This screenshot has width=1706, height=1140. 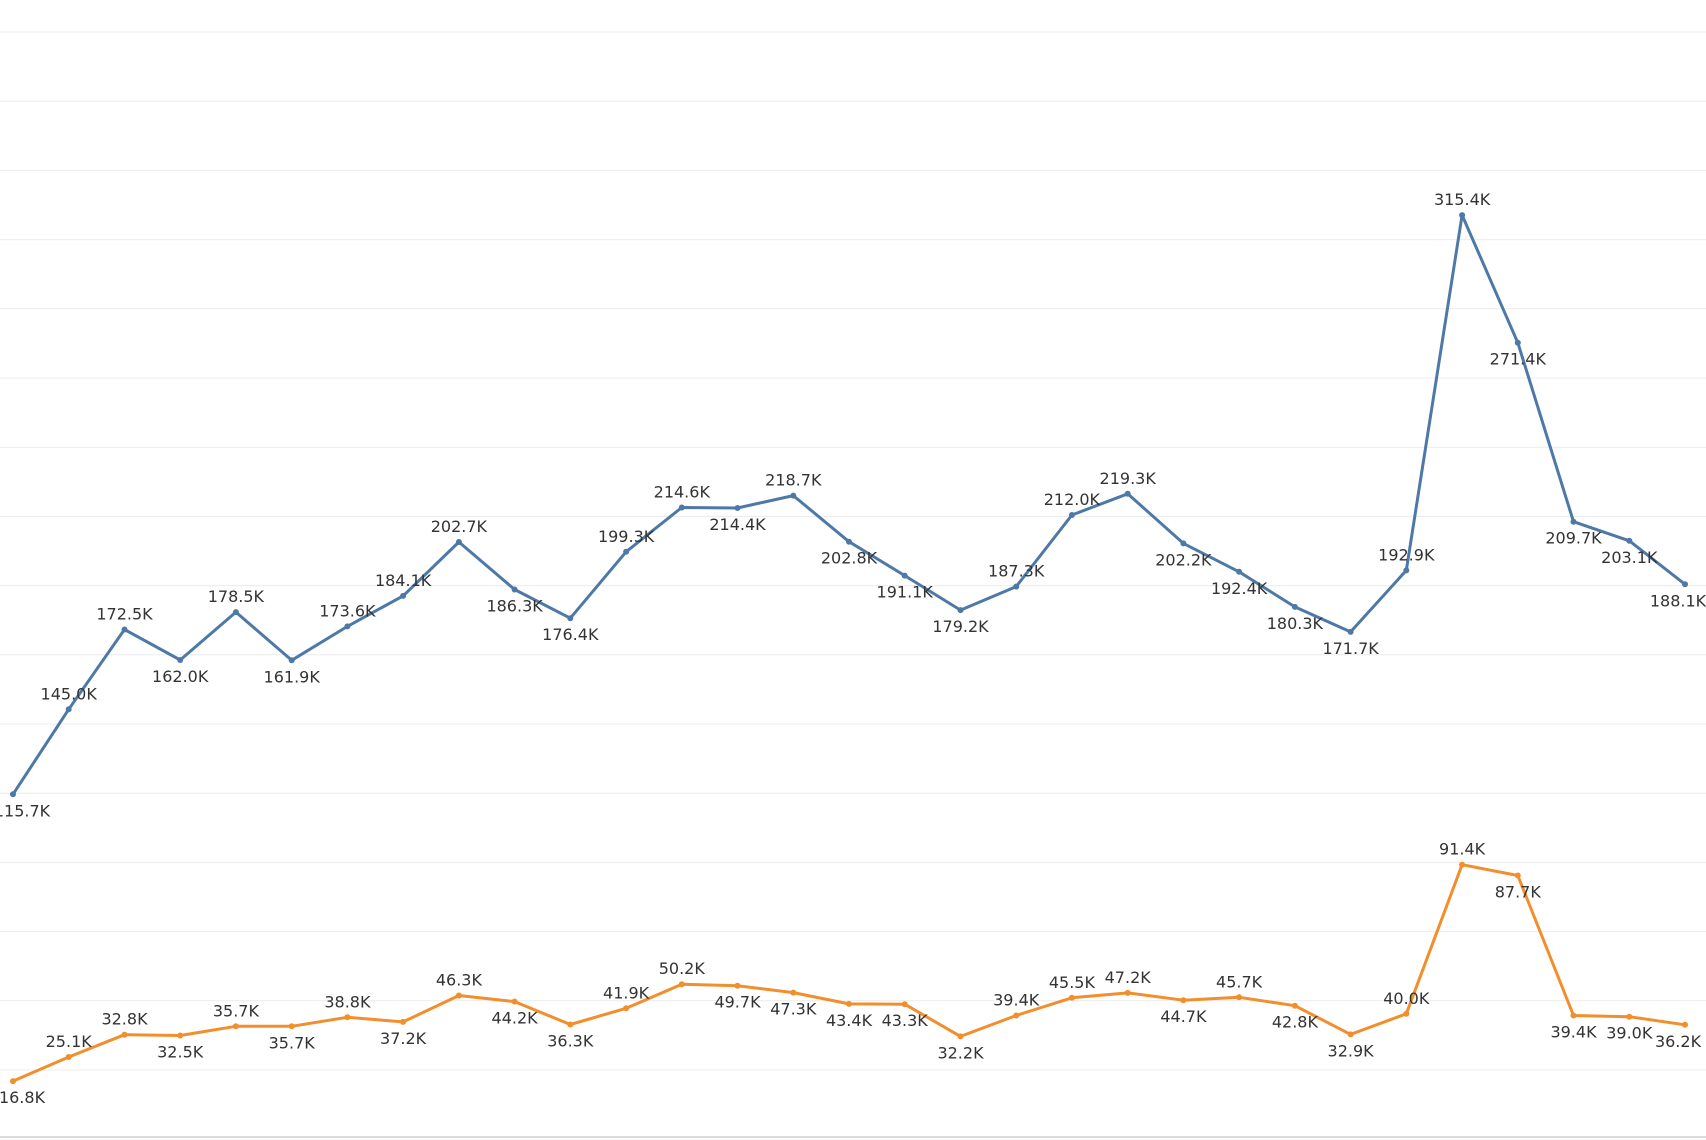 What do you see at coordinates (180, 676) in the screenshot?
I see `data-label: 162.0K` at bounding box center [180, 676].